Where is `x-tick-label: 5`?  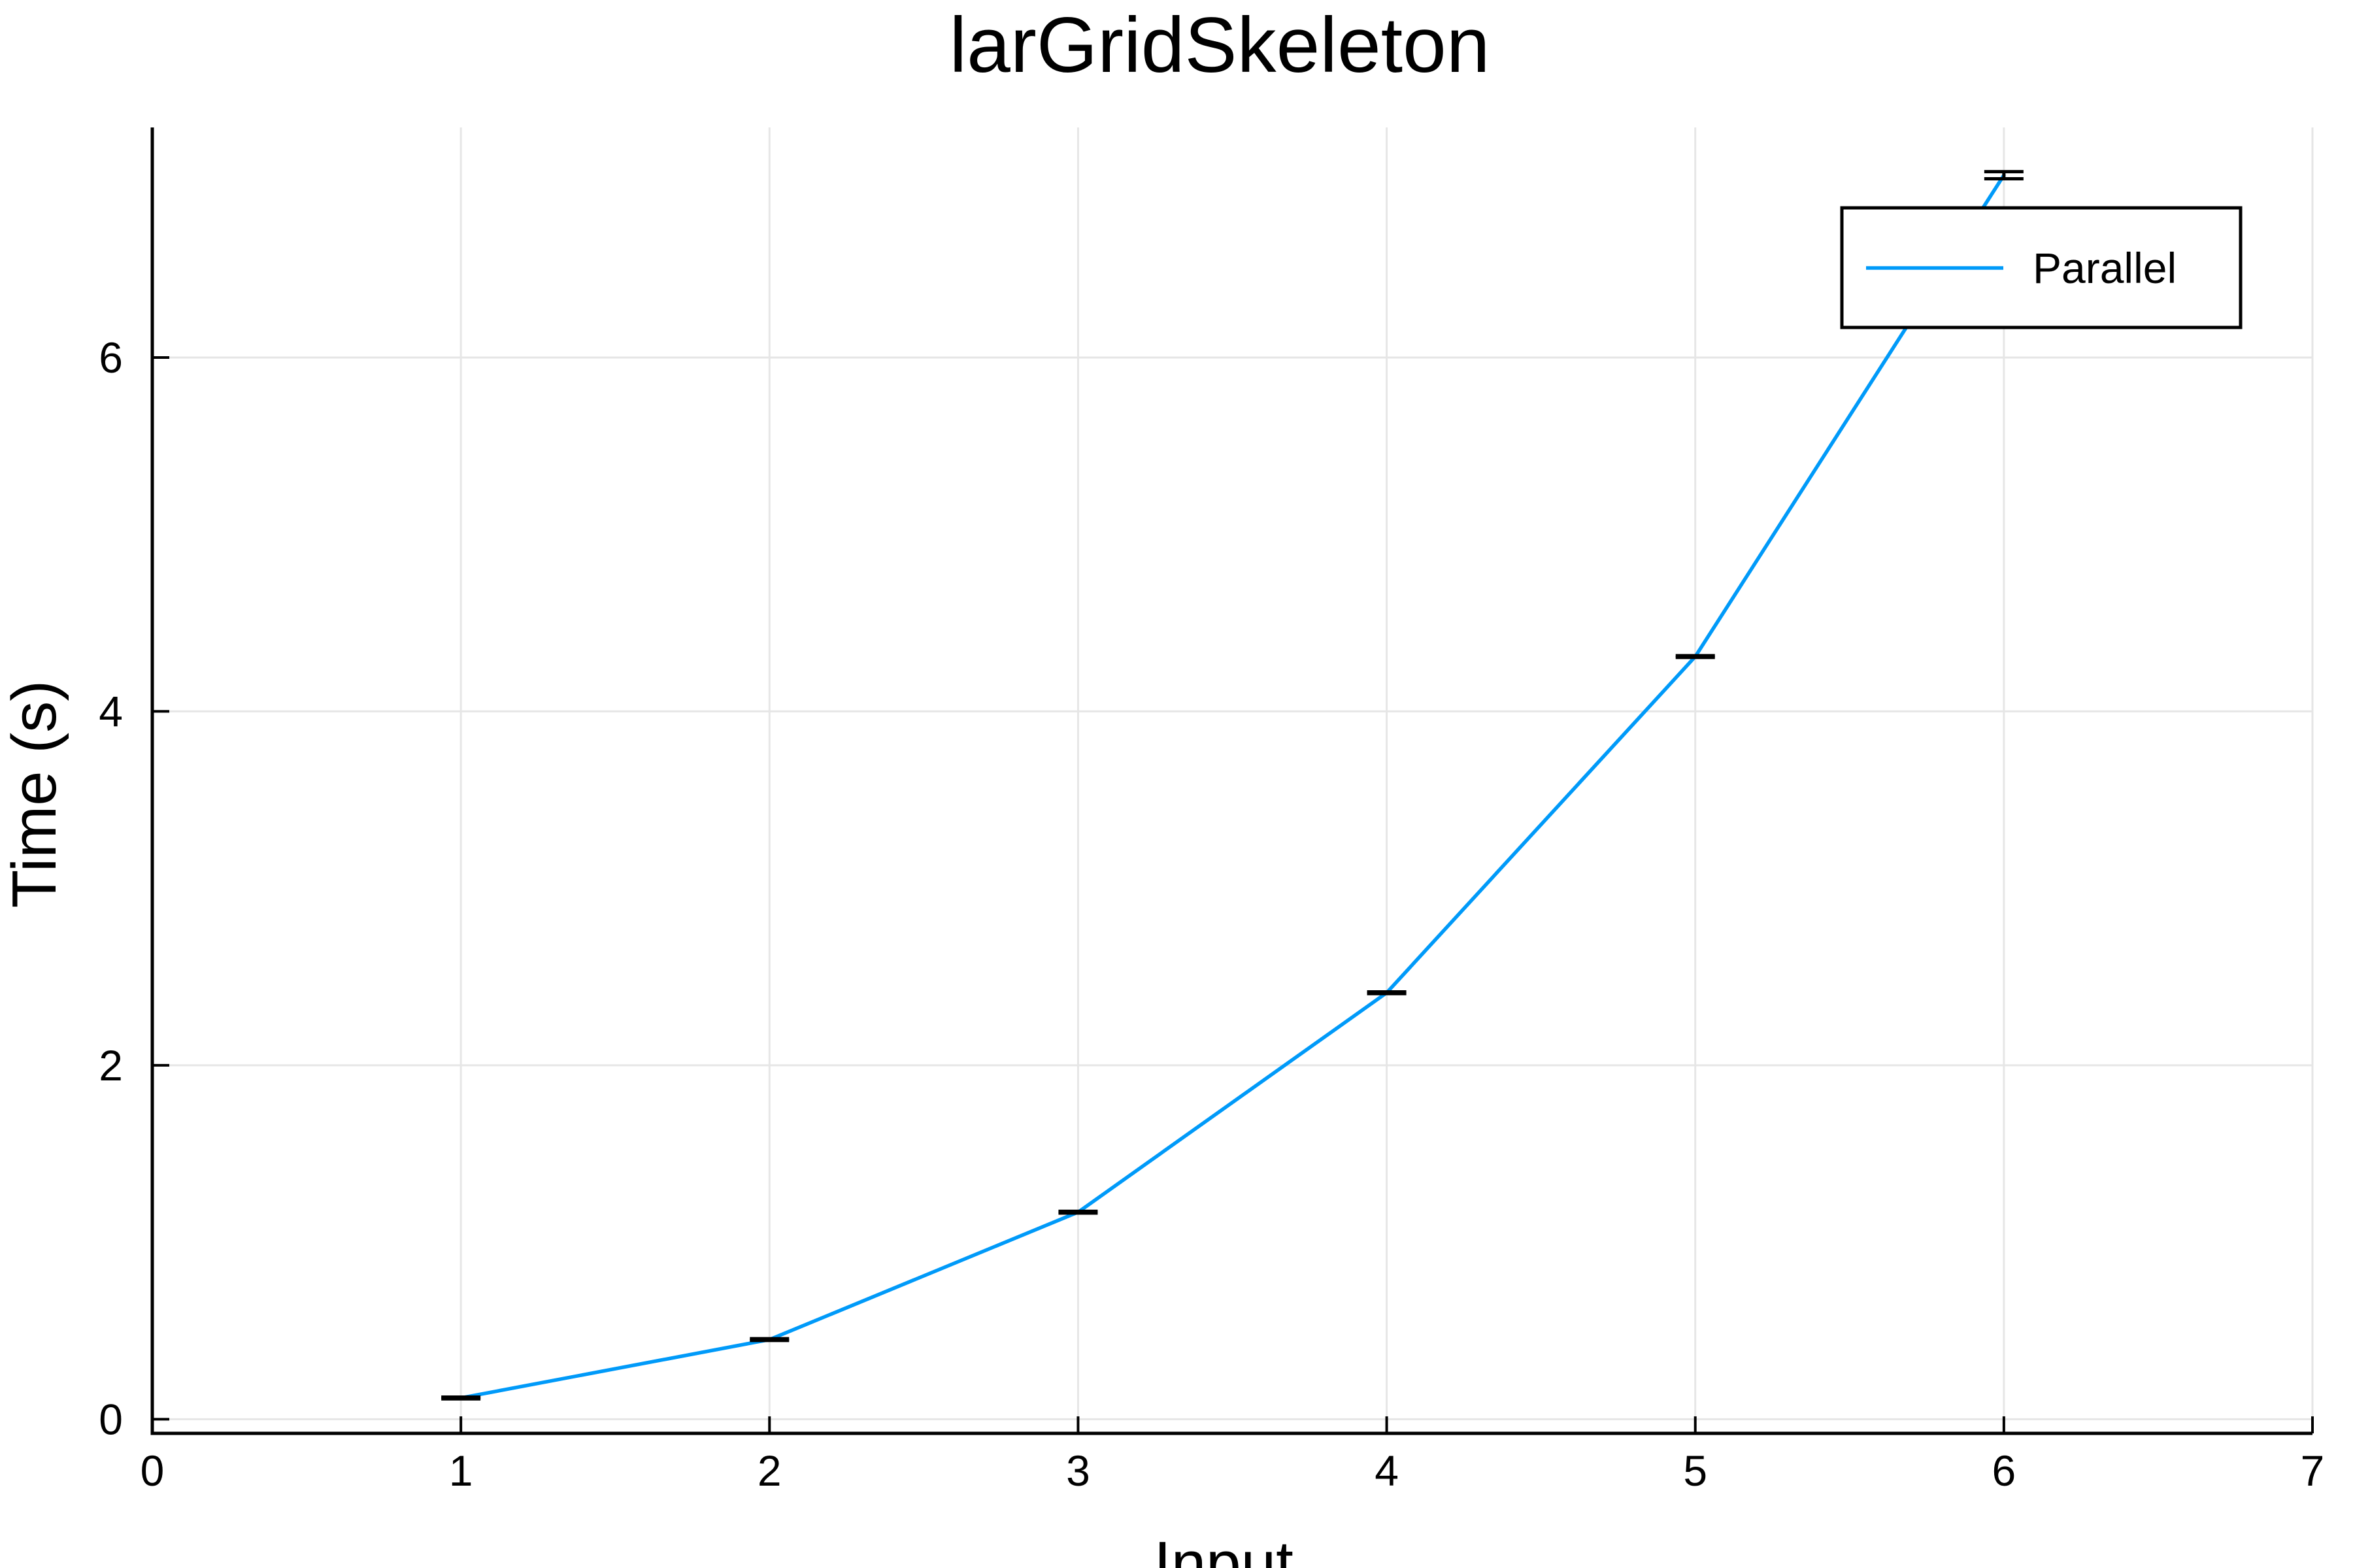
x-tick-label: 5 is located at coordinates (1695, 1470).